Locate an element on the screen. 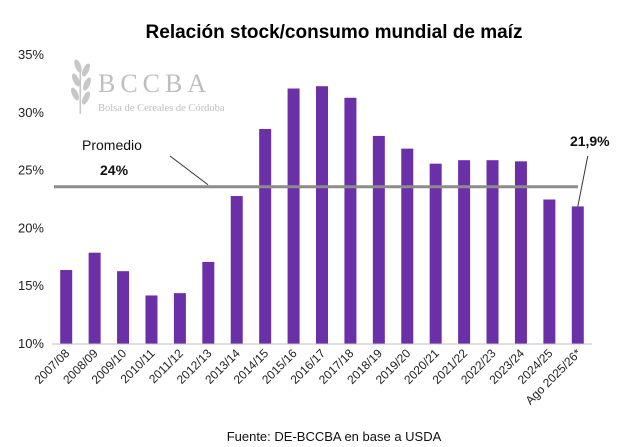 The image size is (626, 447). wheat-icon is located at coordinates (81, 86).